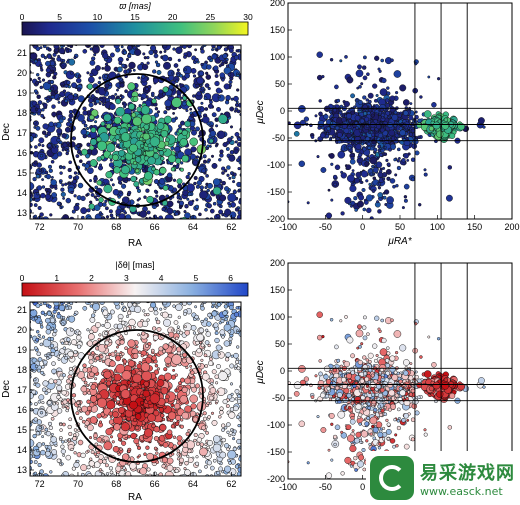 The height and width of the screenshot is (505, 520). What do you see at coordinates (40, 227) in the screenshot?
I see `x-tick-label: 72` at bounding box center [40, 227].